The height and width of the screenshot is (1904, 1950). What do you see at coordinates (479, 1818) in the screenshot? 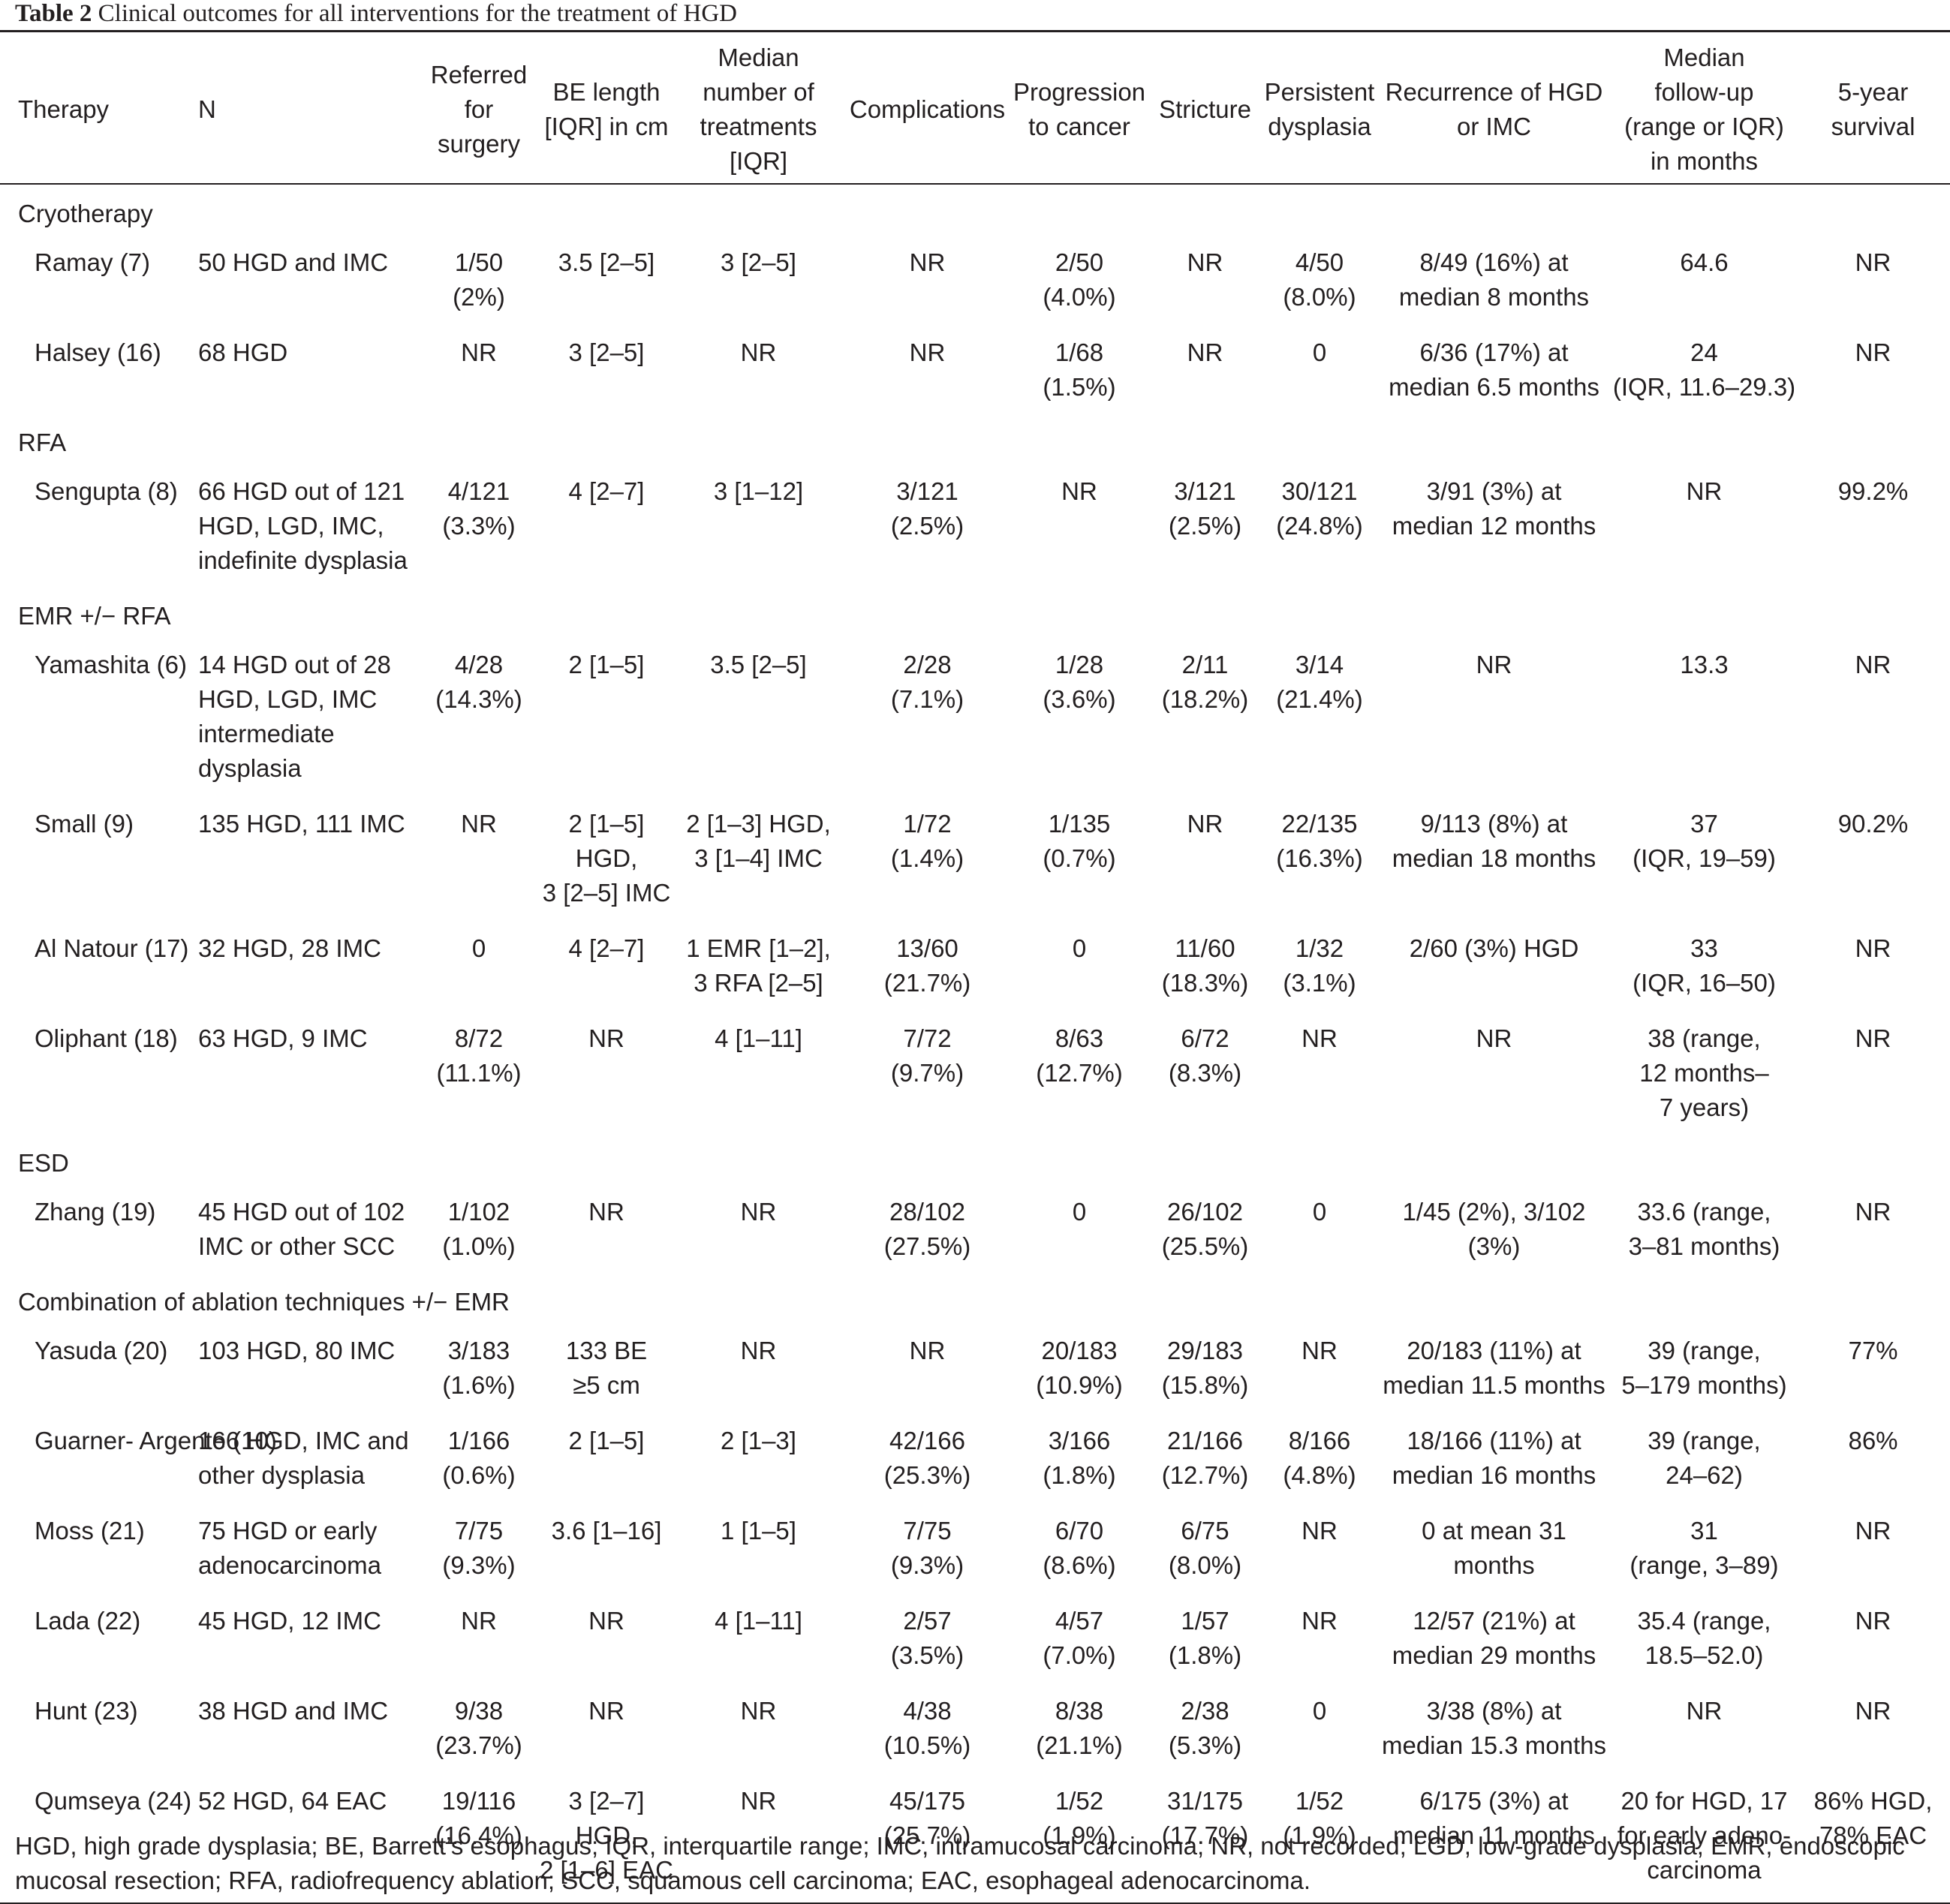
I see `surgery-cell: 19/116 (16.4%)` at bounding box center [479, 1818].